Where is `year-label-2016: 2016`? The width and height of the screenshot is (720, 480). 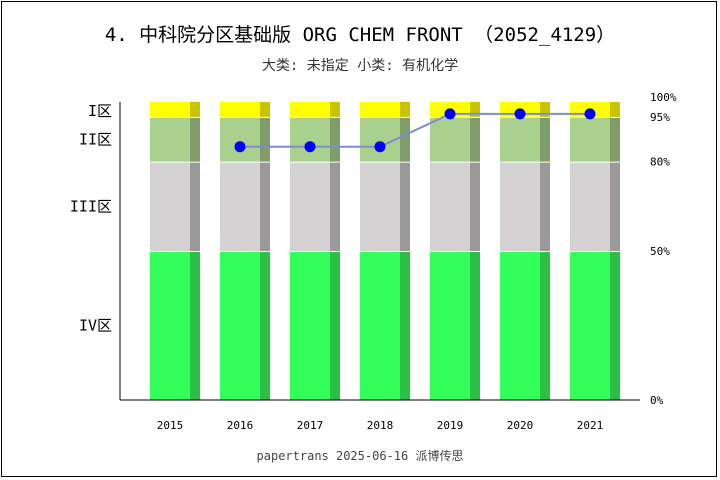 year-label-2016: 2016 is located at coordinates (240, 425).